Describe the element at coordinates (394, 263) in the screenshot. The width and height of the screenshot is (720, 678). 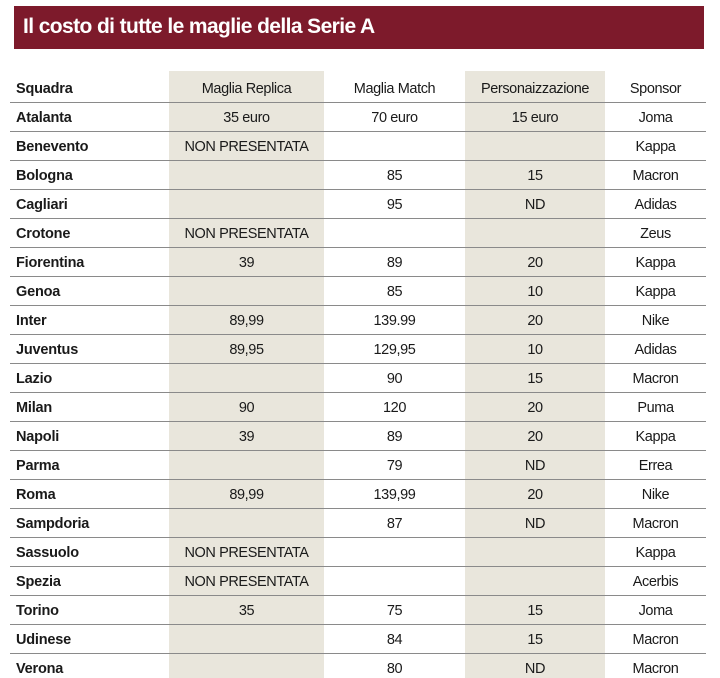
I see `match-price-cell: 89` at that location.